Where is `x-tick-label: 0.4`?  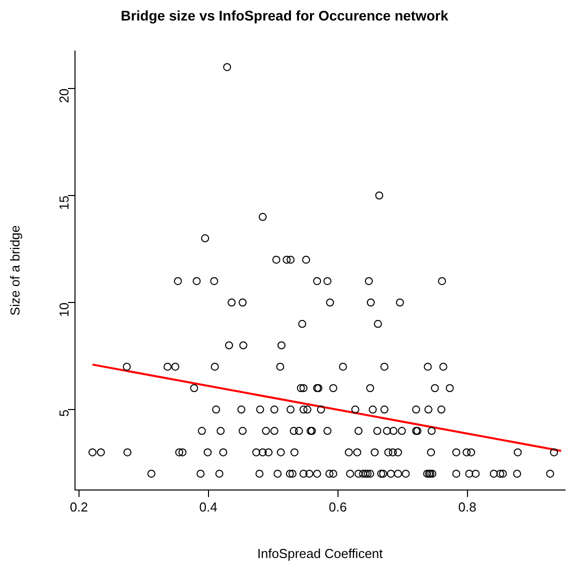 x-tick-label: 0.4 is located at coordinates (208, 506).